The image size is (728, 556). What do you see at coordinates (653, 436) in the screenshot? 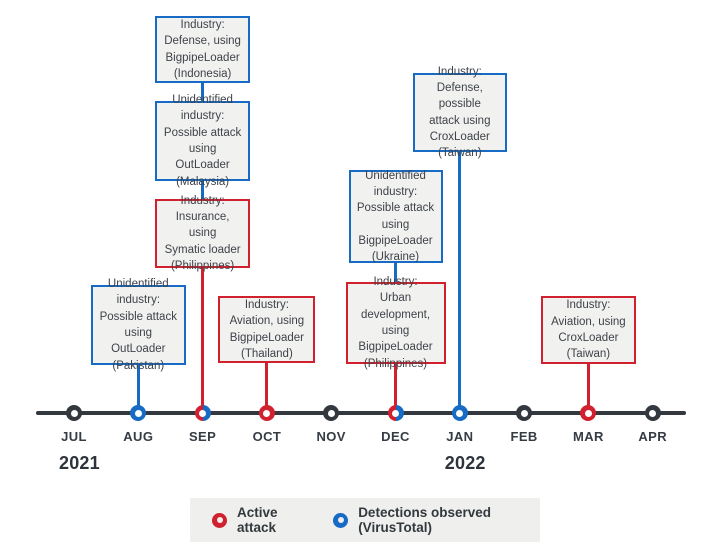
I see `month-label-apr: APR` at bounding box center [653, 436].